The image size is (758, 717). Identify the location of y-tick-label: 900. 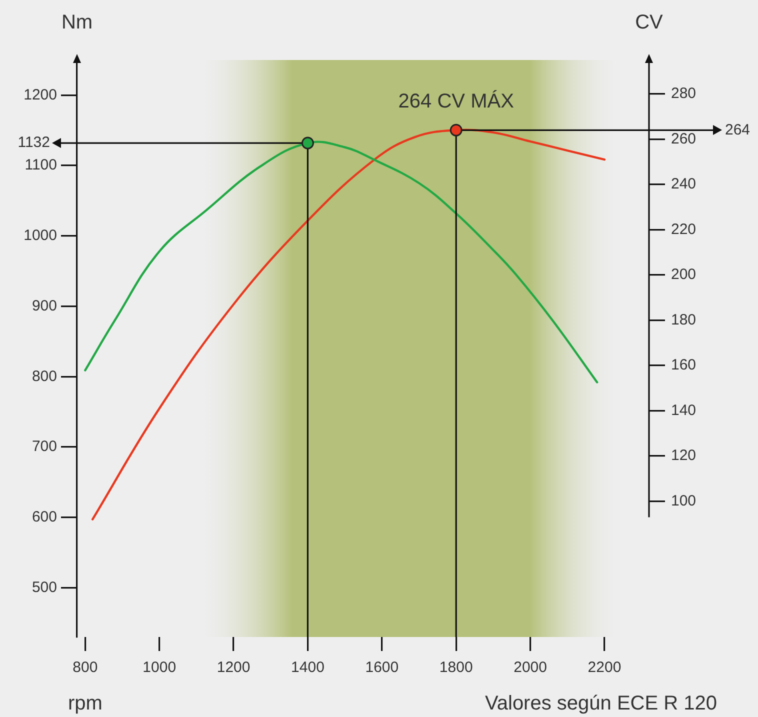
(44, 305).